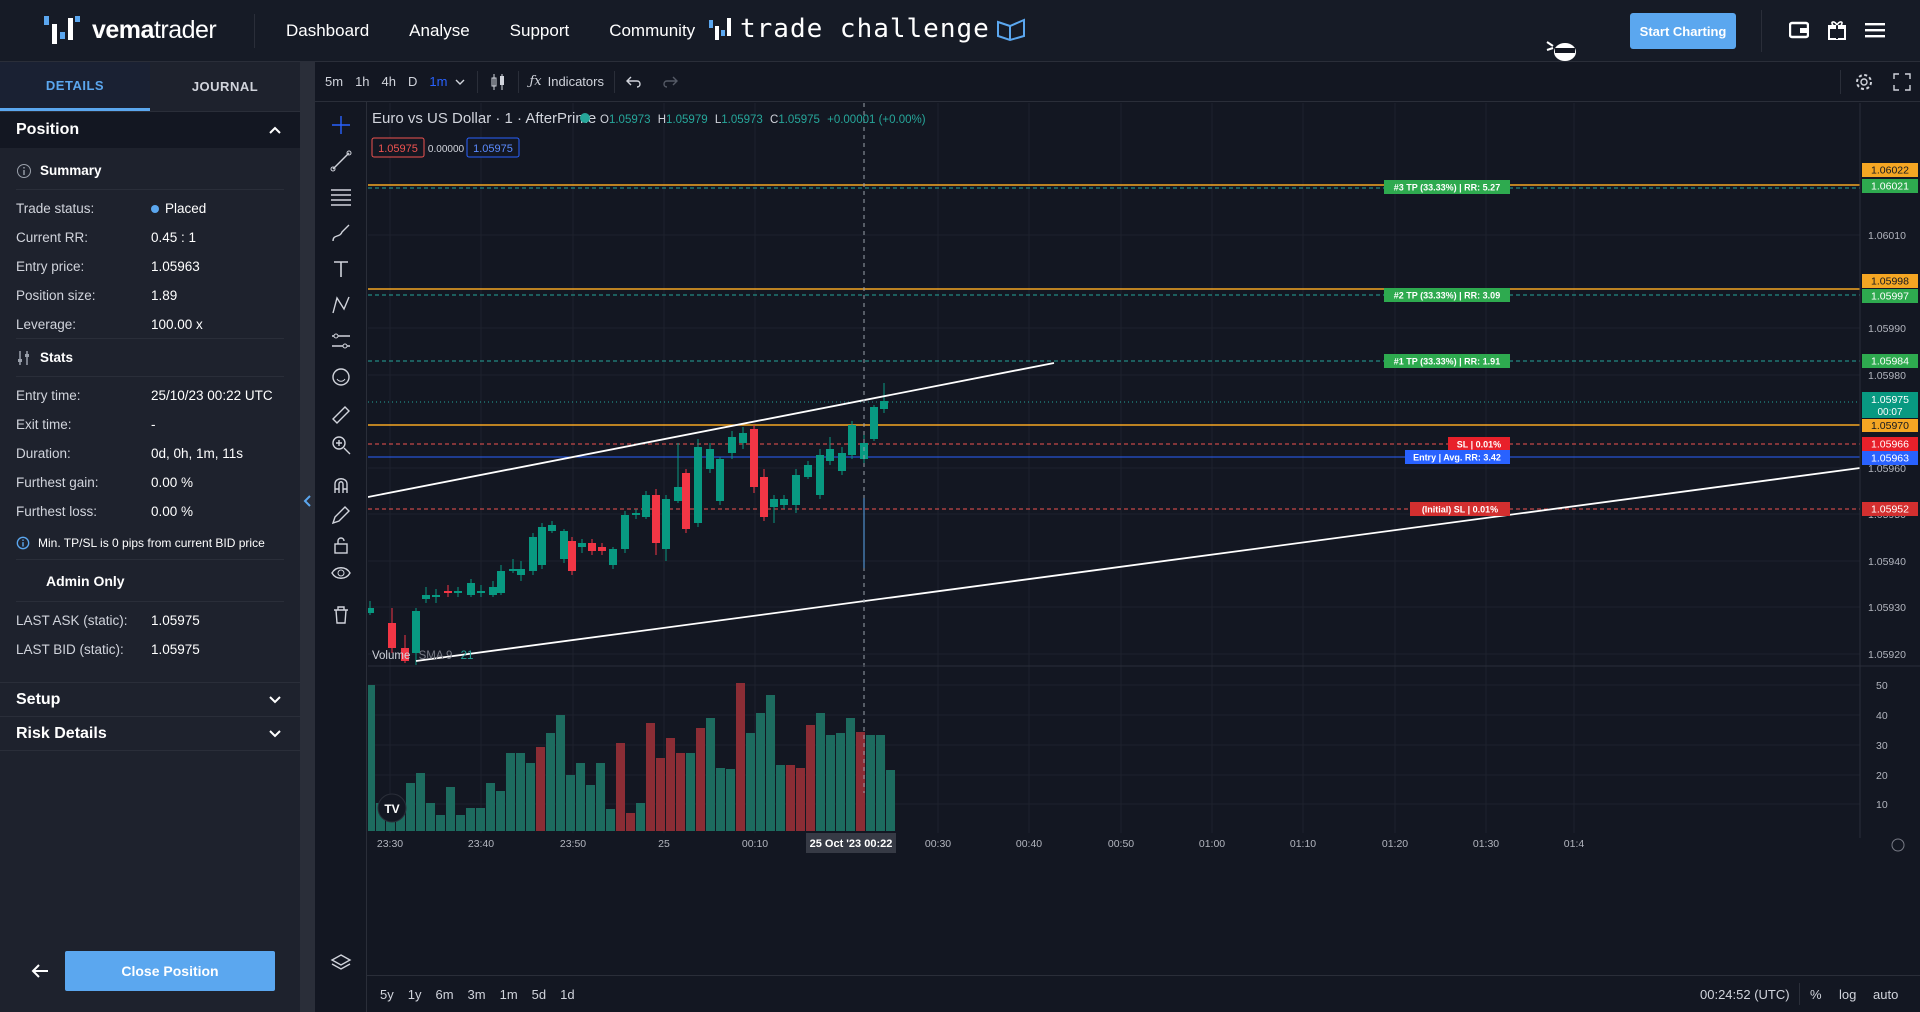 Image resolution: width=1920 pixels, height=1012 pixels. I want to click on pencil-lock-icon, so click(341, 515).